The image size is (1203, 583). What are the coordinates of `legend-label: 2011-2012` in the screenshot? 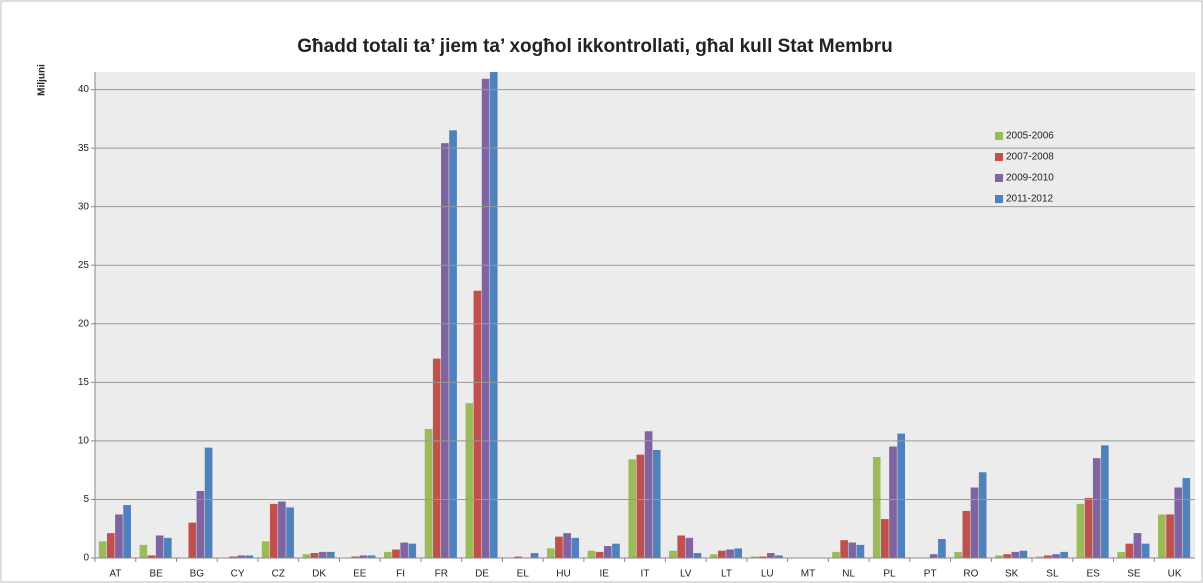 It's located at (1030, 199).